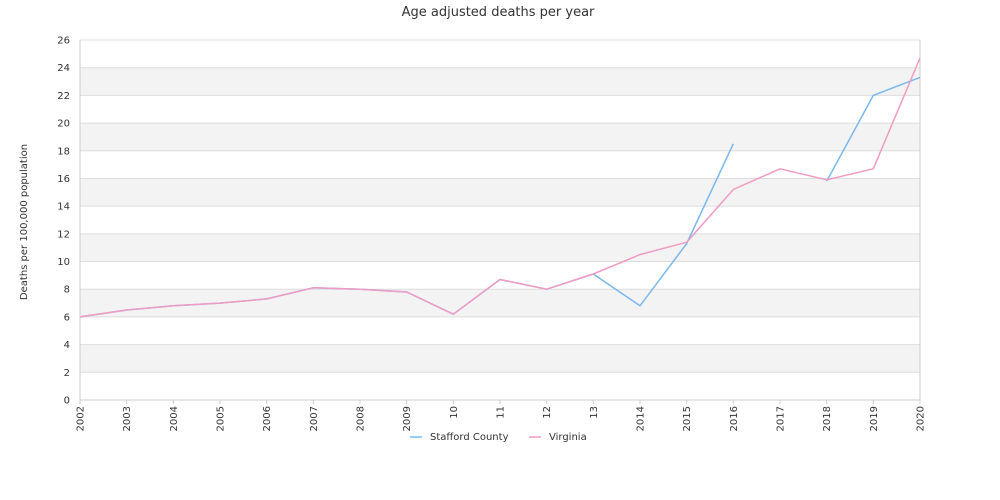 The width and height of the screenshot is (1000, 500). Describe the element at coordinates (874, 418) in the screenshot. I see `x-tick-label: 2019` at that location.